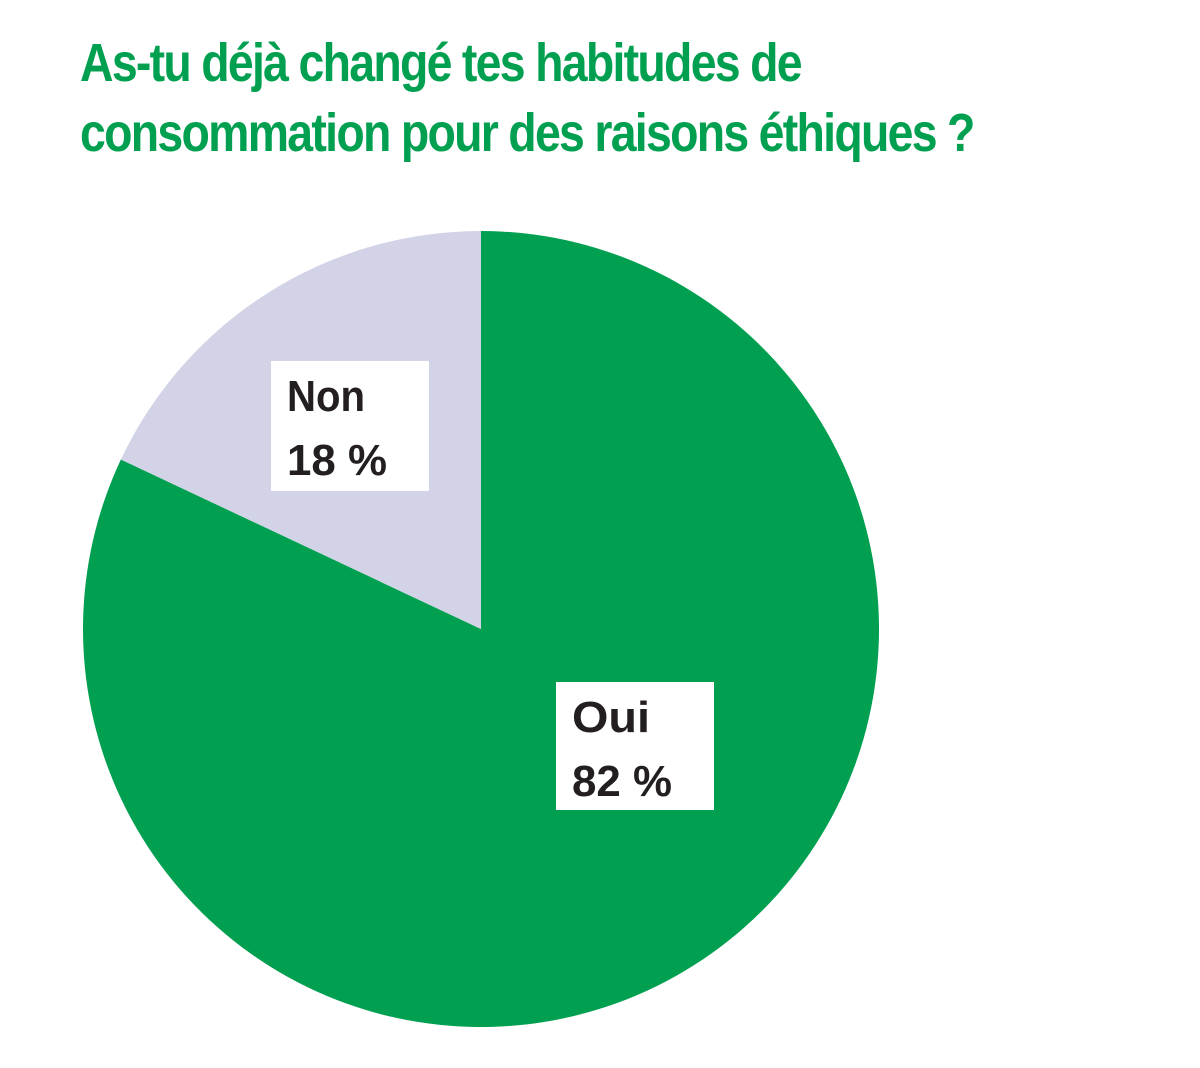 The height and width of the screenshot is (1068, 1200). I want to click on slice-label-value: 82 %, so click(622, 781).